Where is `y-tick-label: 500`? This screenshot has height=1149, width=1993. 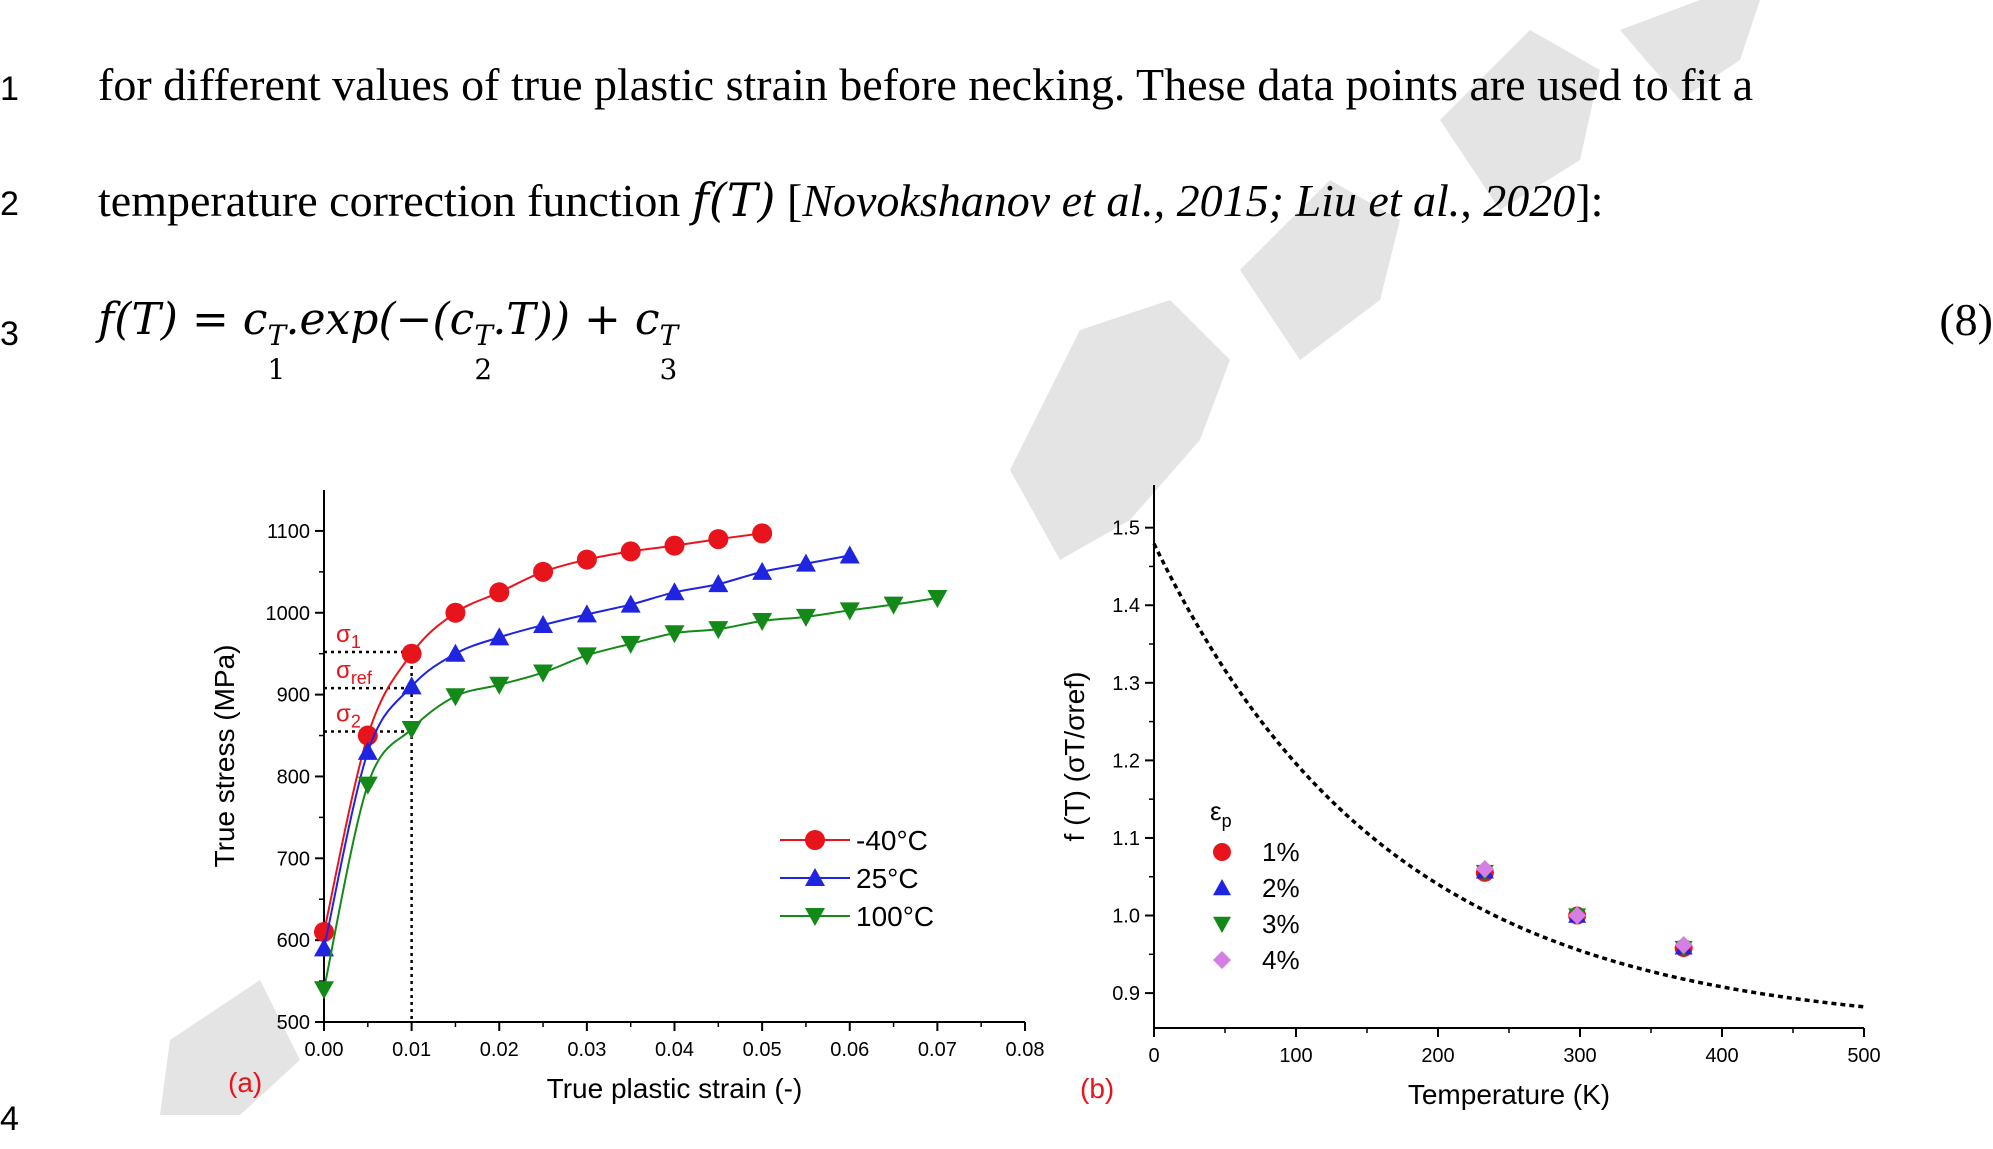
y-tick-label: 500 is located at coordinates (293, 1023).